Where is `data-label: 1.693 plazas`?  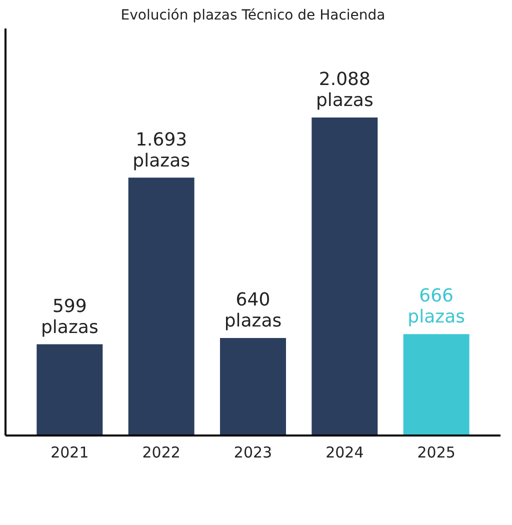 data-label: 1.693 plazas is located at coordinates (161, 150).